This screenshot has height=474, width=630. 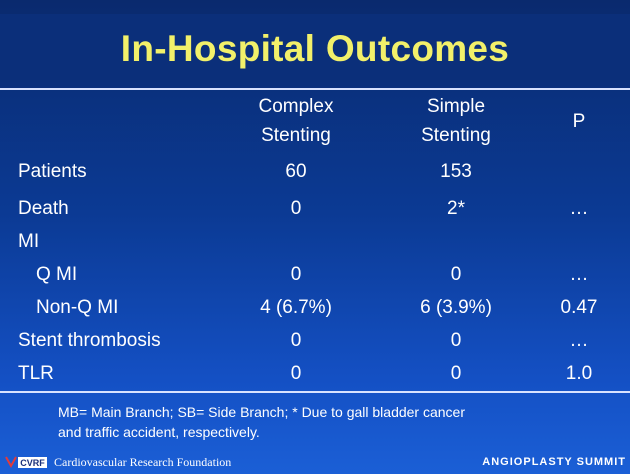 I want to click on header-complex-line1: Complex, so click(x=296, y=106).